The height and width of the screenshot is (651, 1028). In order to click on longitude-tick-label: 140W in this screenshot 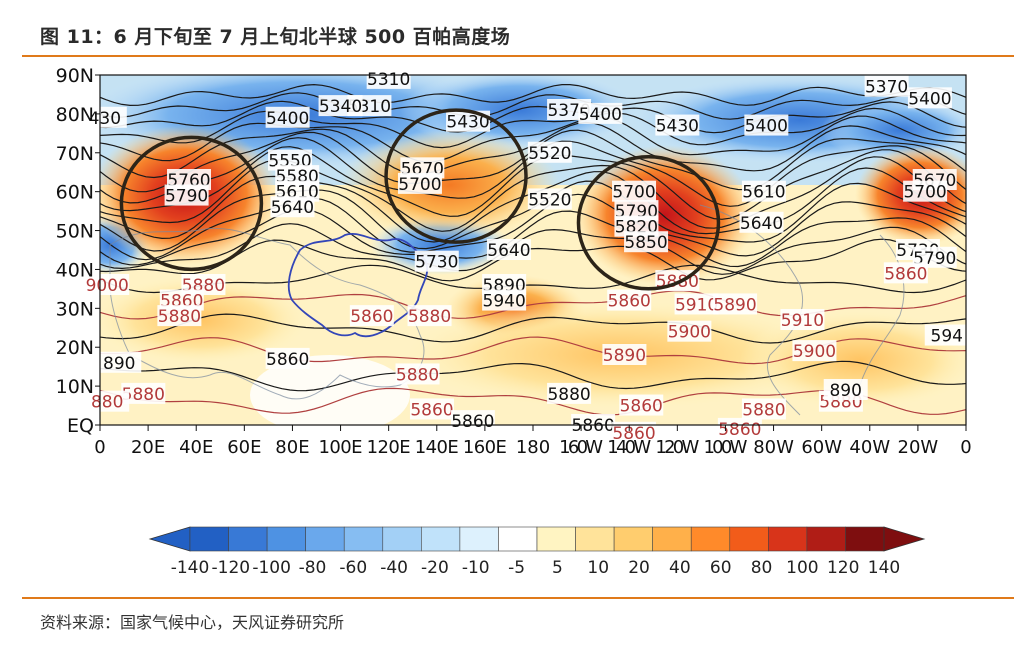, I will do `click(629, 447)`.